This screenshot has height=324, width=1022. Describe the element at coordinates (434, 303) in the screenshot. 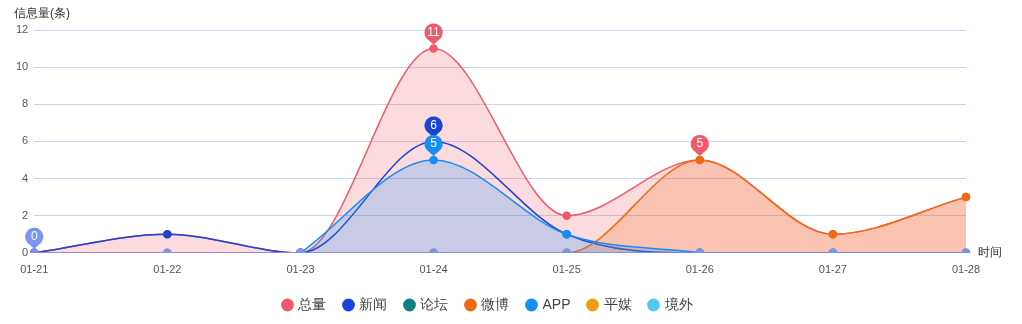

I see `legend-label: 论坛` at that location.